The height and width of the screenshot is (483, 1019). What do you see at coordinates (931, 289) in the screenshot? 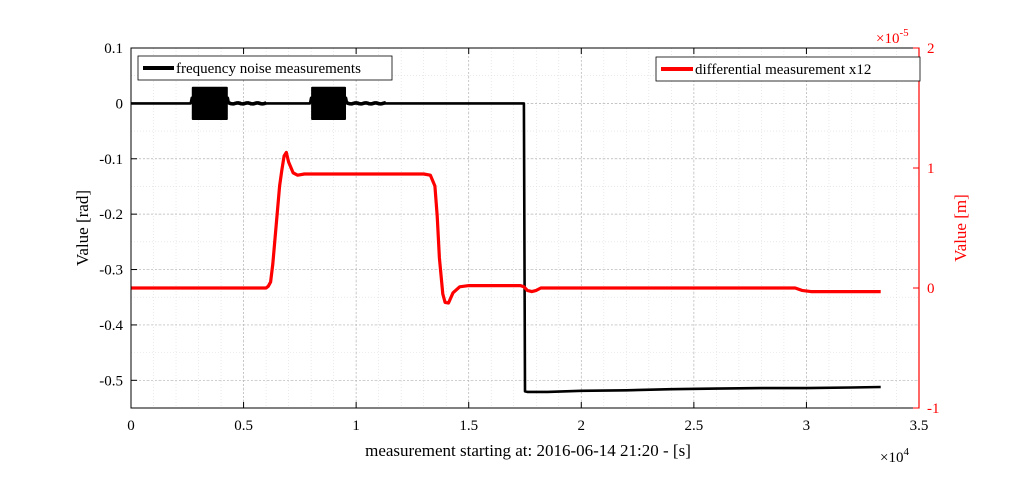
I see `y-right-tick-label: 0` at bounding box center [931, 289].